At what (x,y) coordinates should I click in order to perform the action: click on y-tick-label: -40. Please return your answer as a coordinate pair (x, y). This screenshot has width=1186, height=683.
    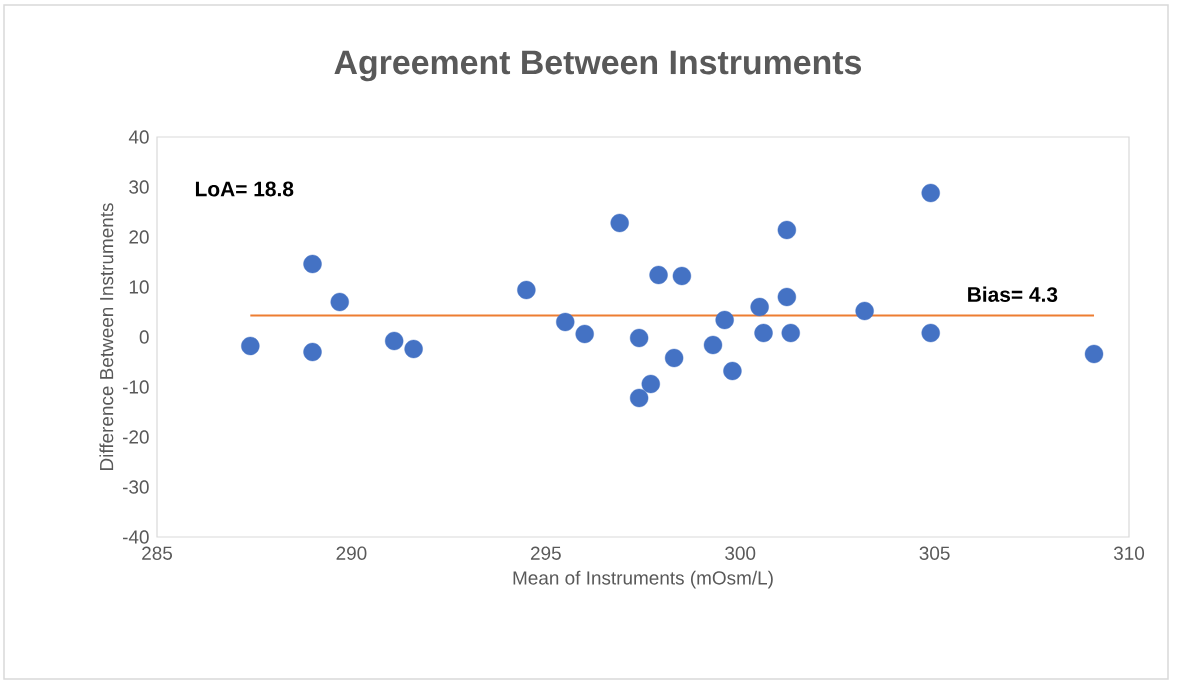
    Looking at the image, I should click on (135, 537).